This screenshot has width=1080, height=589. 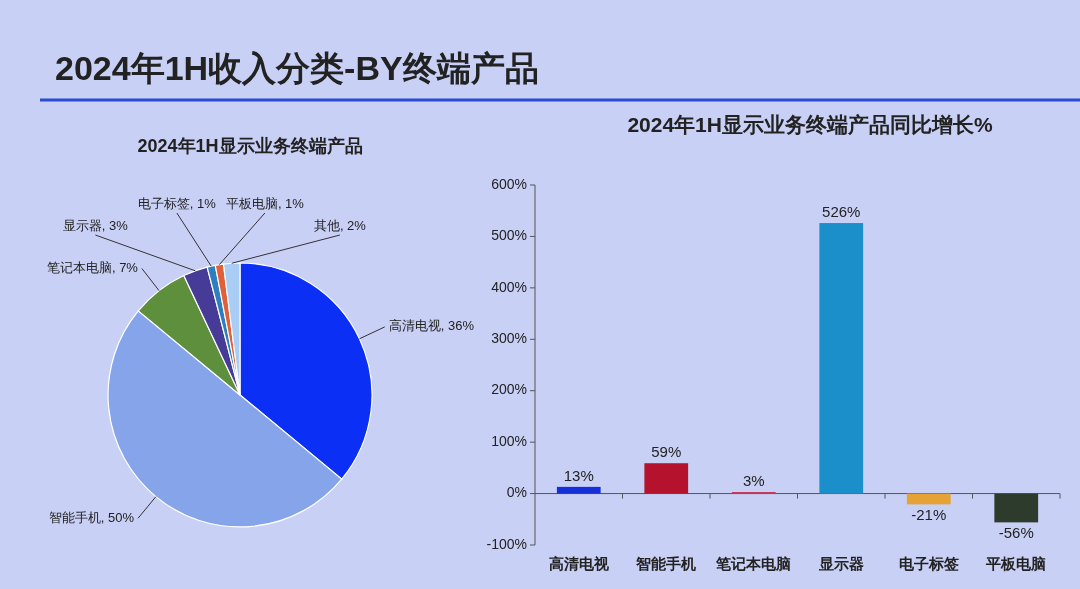 What do you see at coordinates (297, 68) in the screenshot?
I see `title: 2024年1H收入分类-BY终端产品` at bounding box center [297, 68].